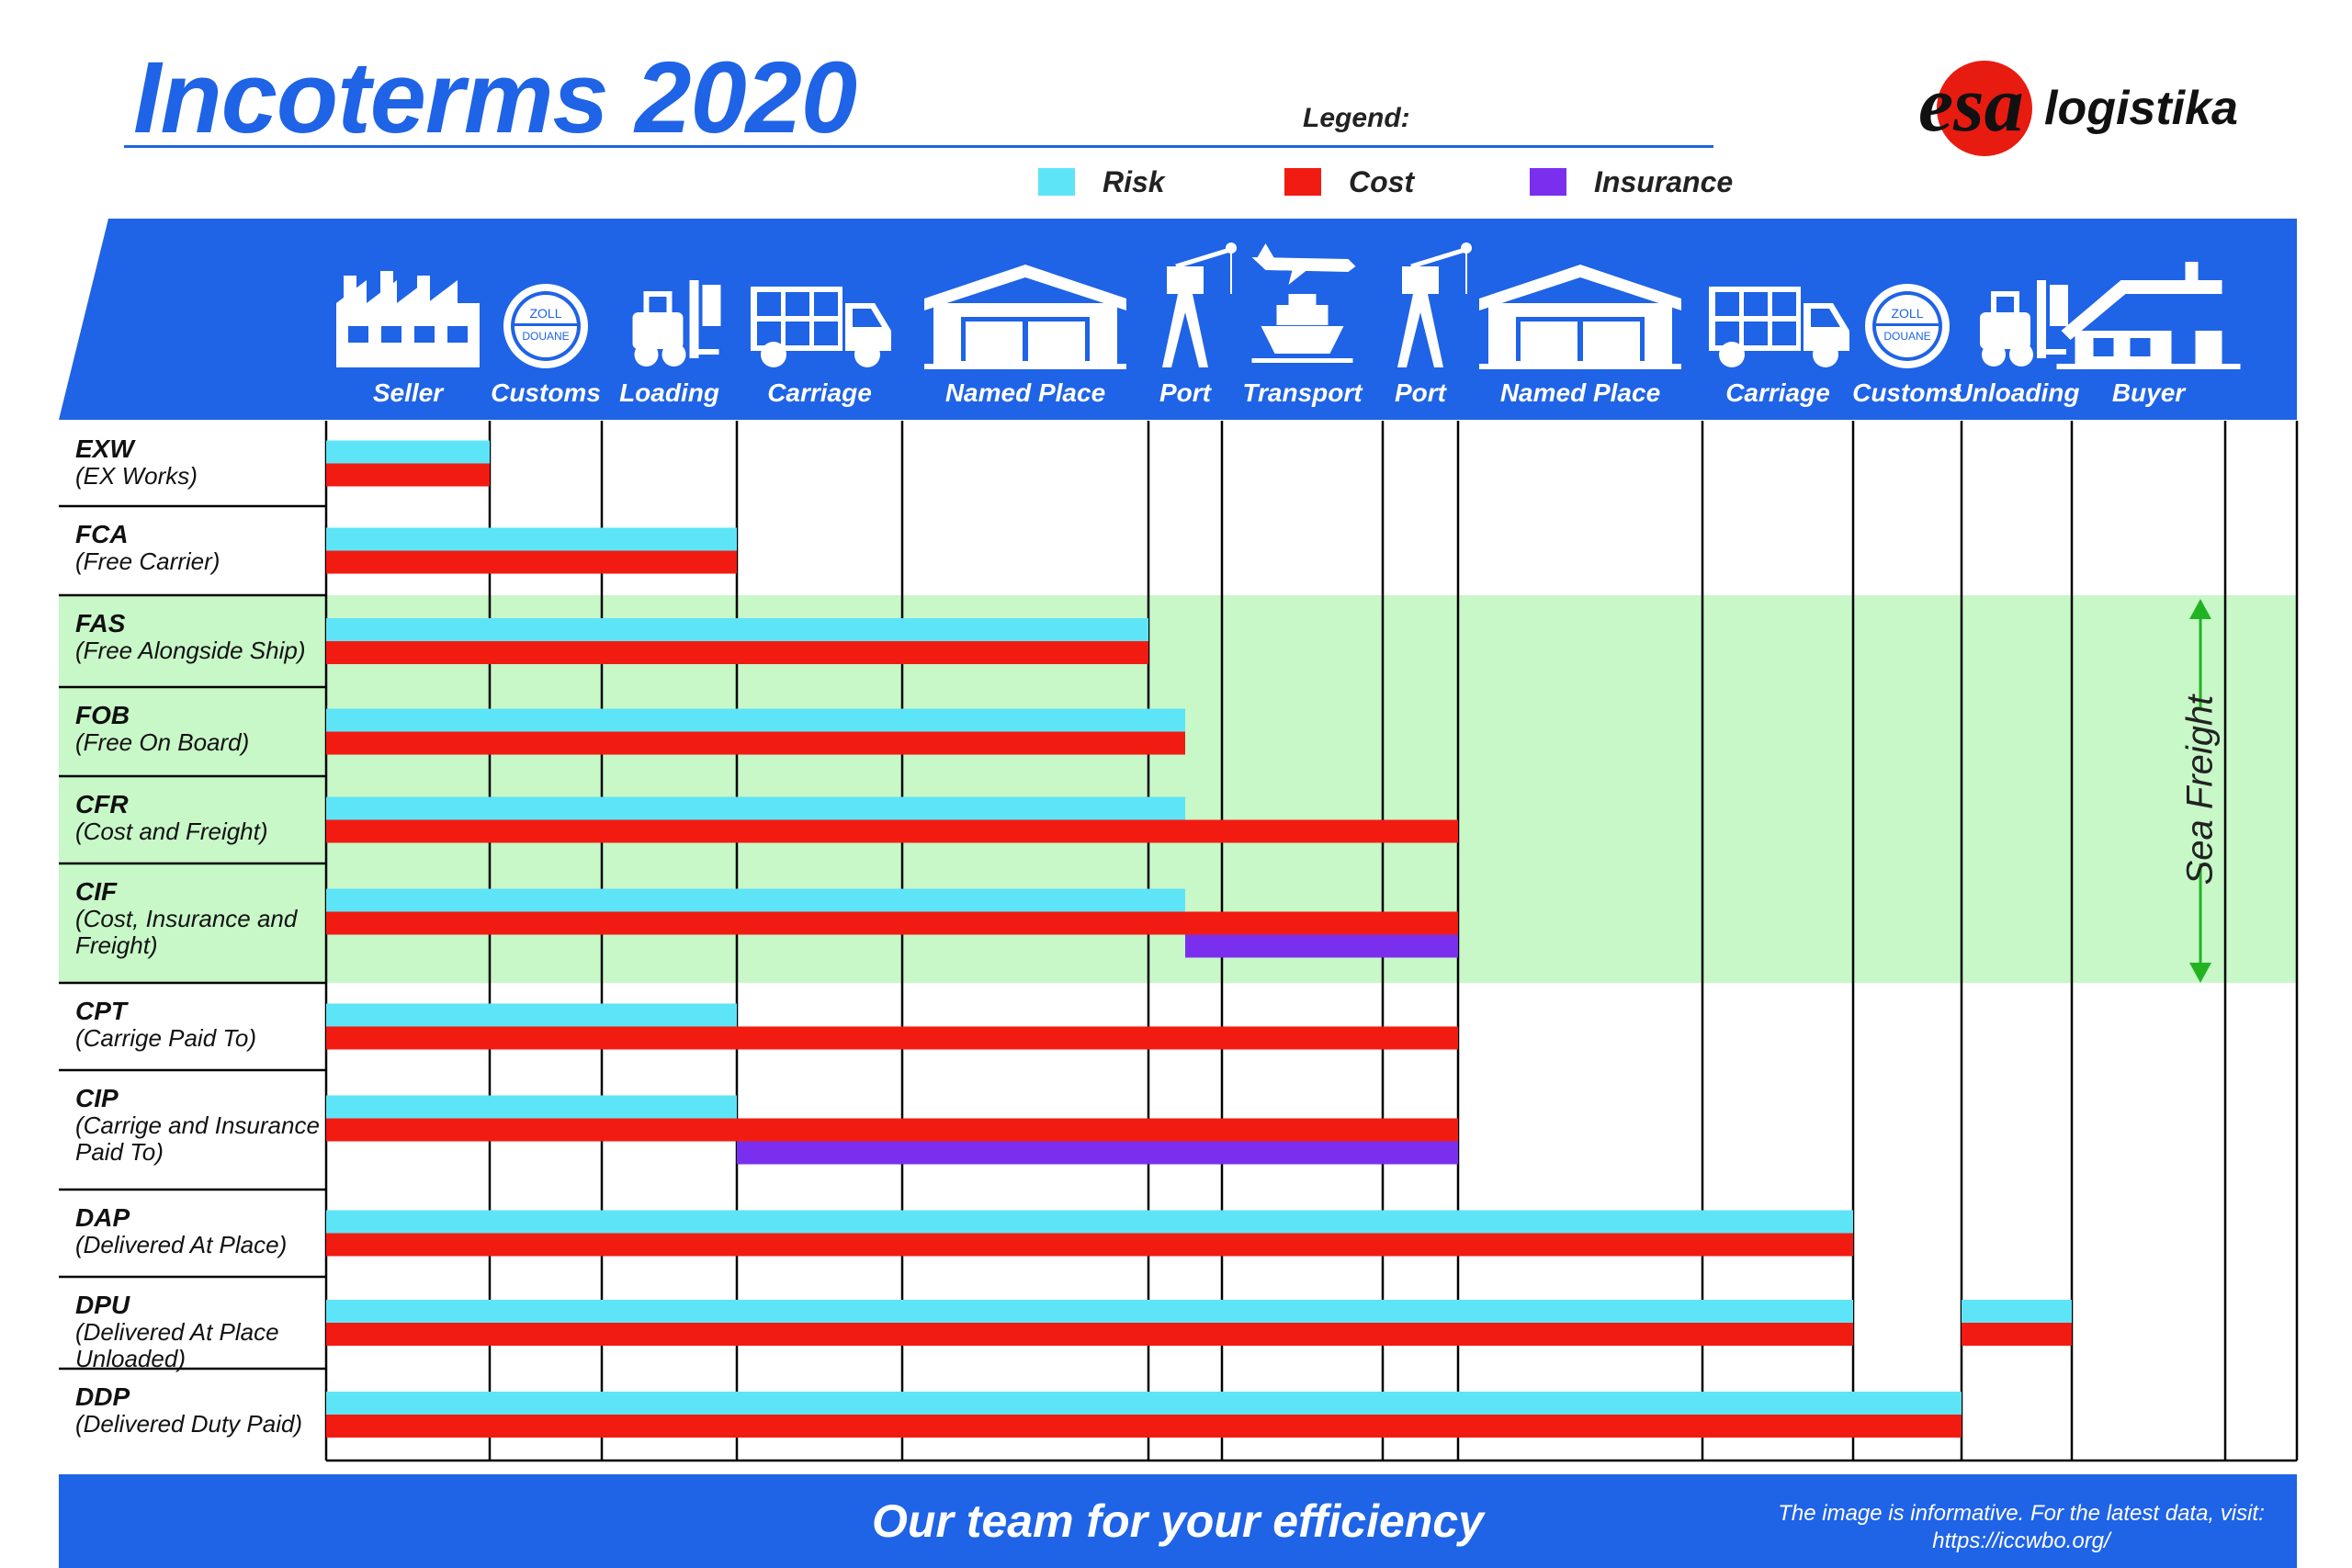  I want to click on house-icon, so click(2148, 315).